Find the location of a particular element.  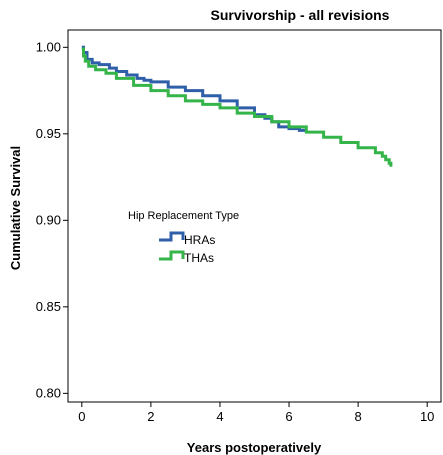

legend-title: Hip Replacement Type is located at coordinates (183, 216).